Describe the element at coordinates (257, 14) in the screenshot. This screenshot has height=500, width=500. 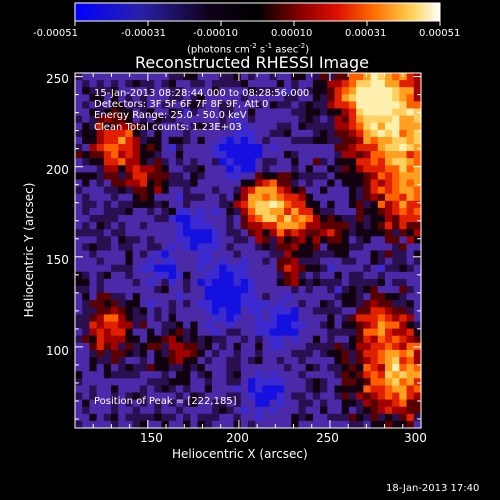
I see `colorbar` at that location.